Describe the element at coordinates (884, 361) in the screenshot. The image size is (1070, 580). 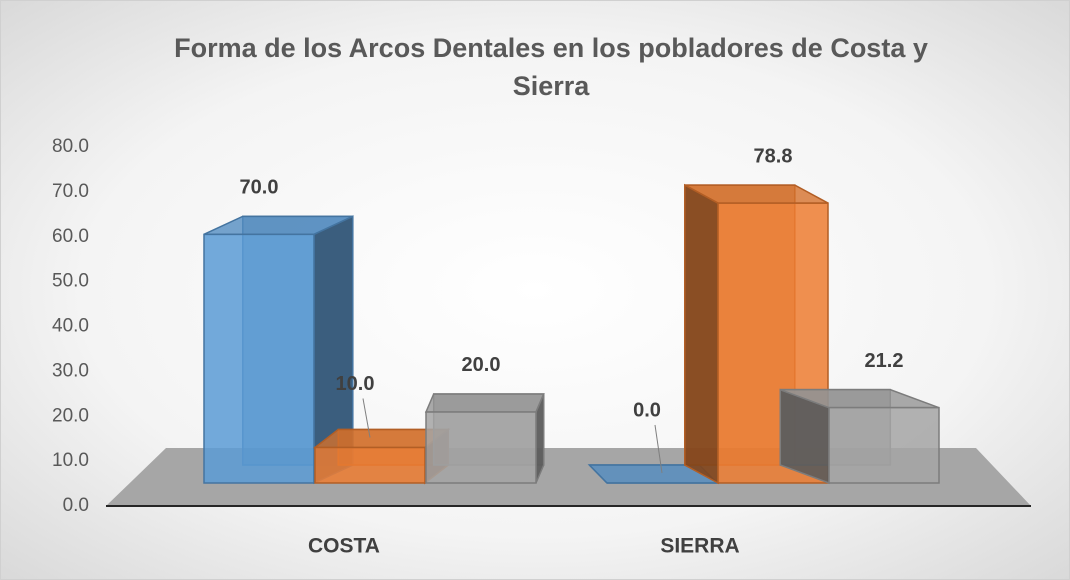
I see `data-label: 21.2` at that location.